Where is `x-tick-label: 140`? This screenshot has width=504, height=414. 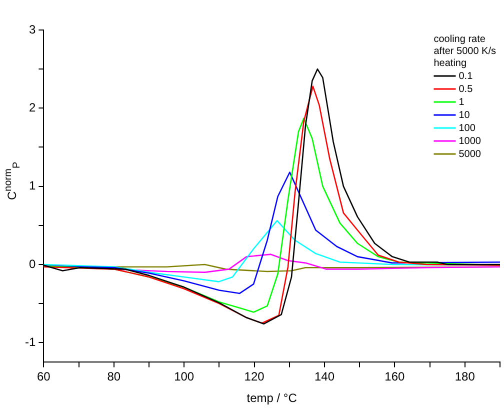 x-tick-label: 140 is located at coordinates (324, 377).